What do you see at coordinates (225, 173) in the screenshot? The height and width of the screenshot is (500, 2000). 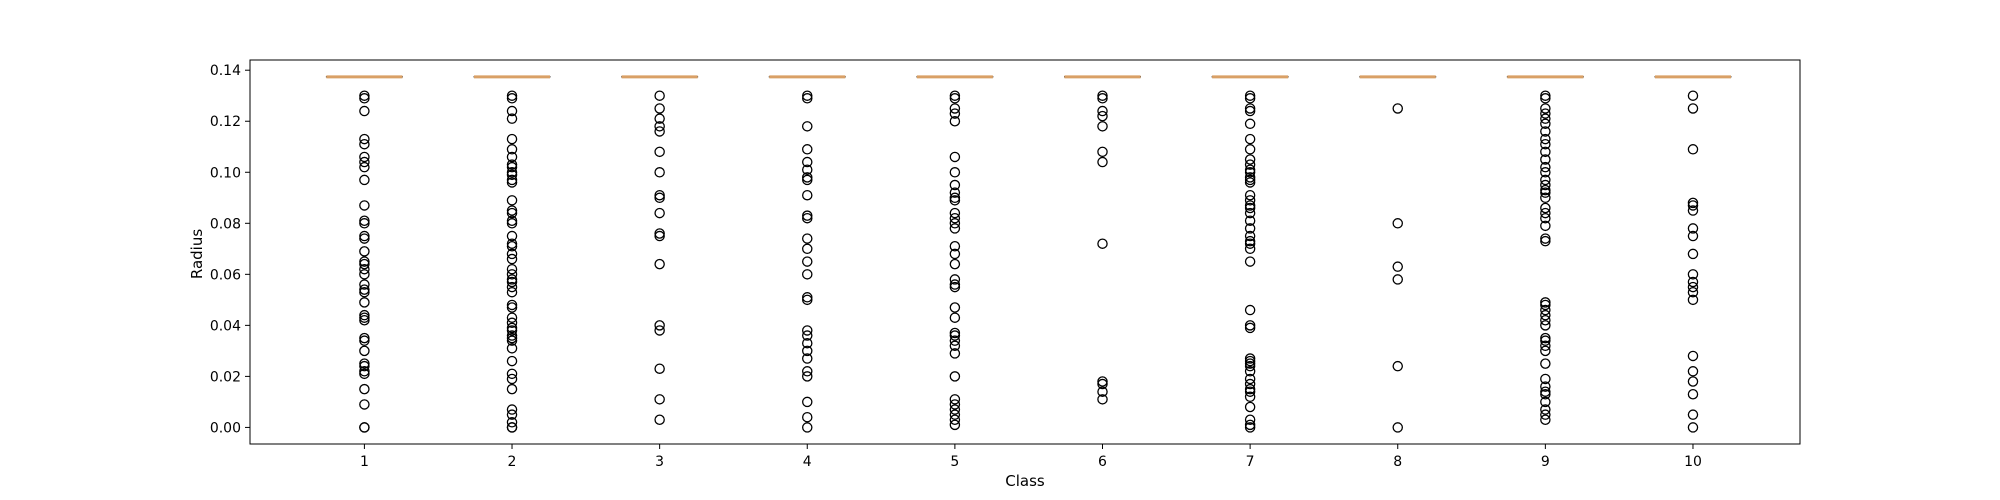 I see `y-tick-label: 0.10` at bounding box center [225, 173].